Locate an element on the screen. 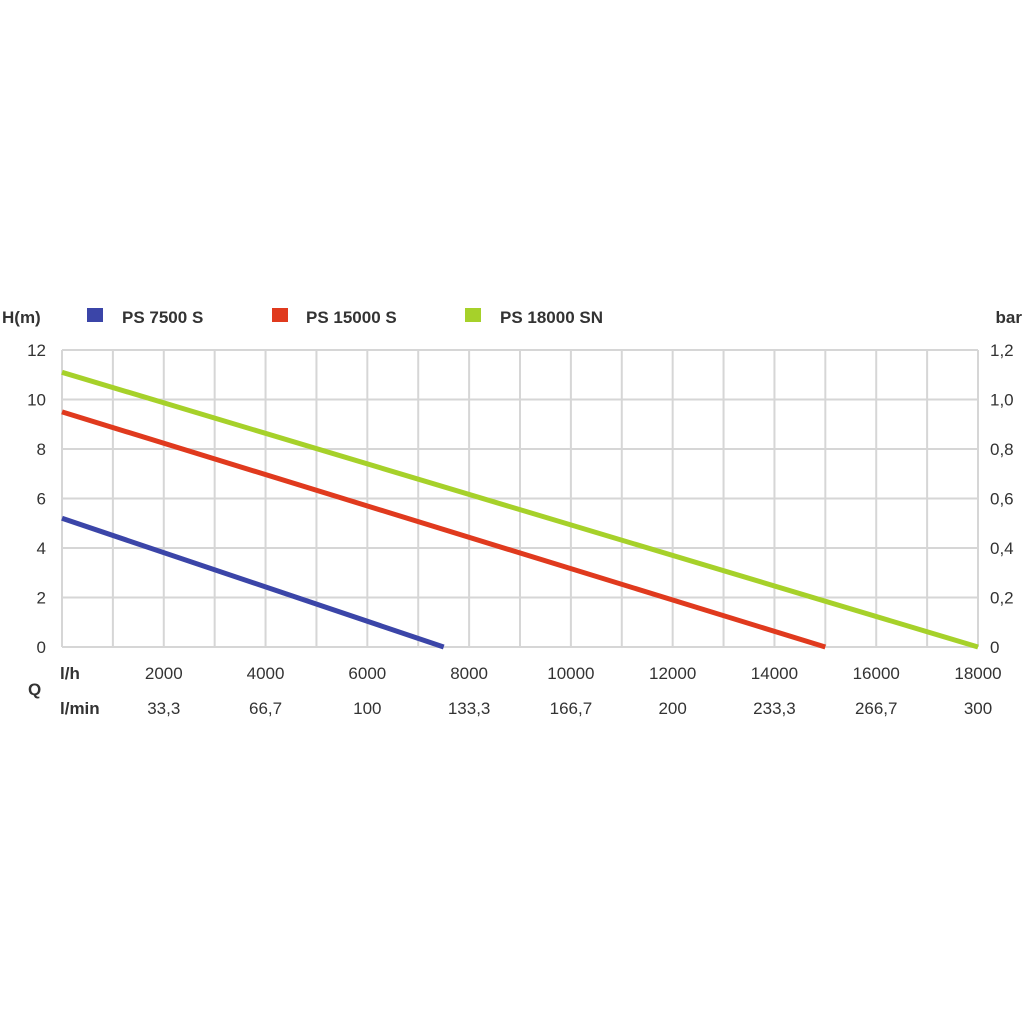  x-tick-secondary-label: 300 is located at coordinates (978, 708).